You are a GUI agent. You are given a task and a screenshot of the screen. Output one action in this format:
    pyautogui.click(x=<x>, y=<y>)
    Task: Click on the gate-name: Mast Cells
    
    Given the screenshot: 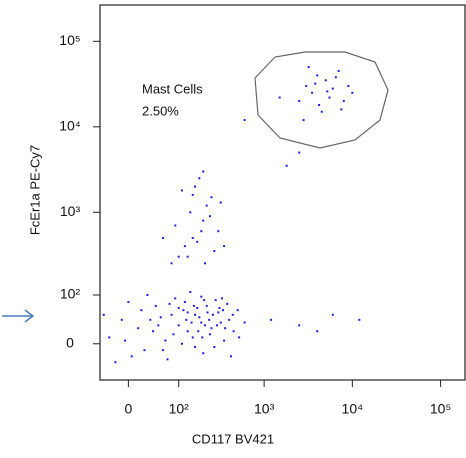 What is the action you would take?
    pyautogui.click(x=172, y=88)
    